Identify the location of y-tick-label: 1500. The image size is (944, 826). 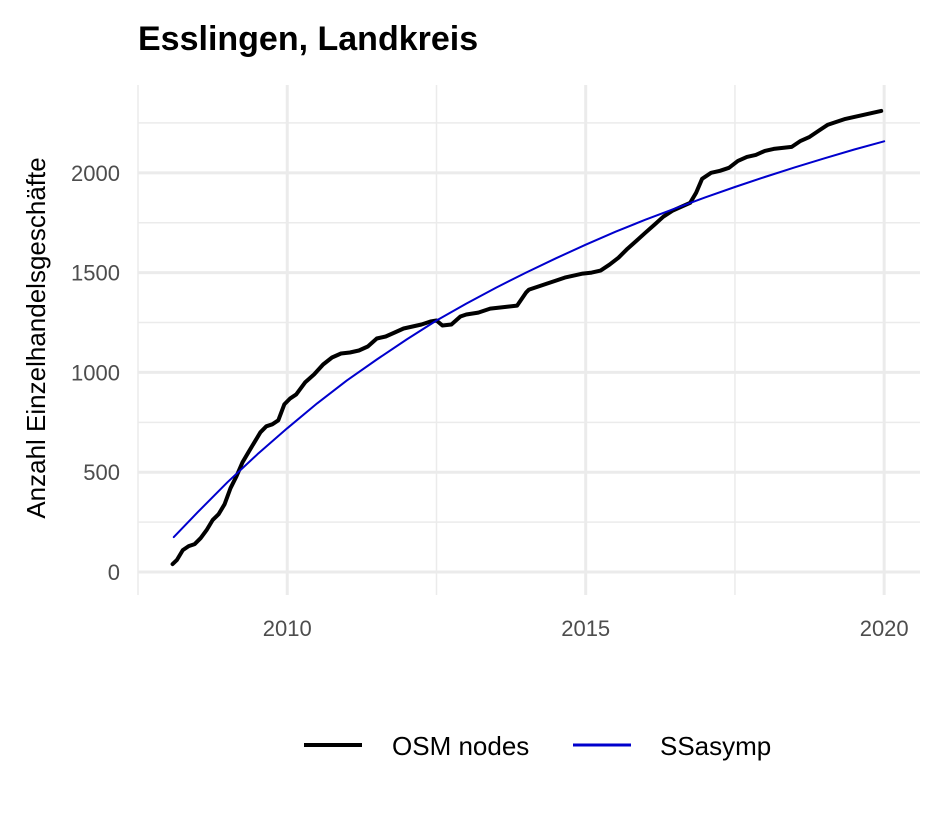
(95, 273).